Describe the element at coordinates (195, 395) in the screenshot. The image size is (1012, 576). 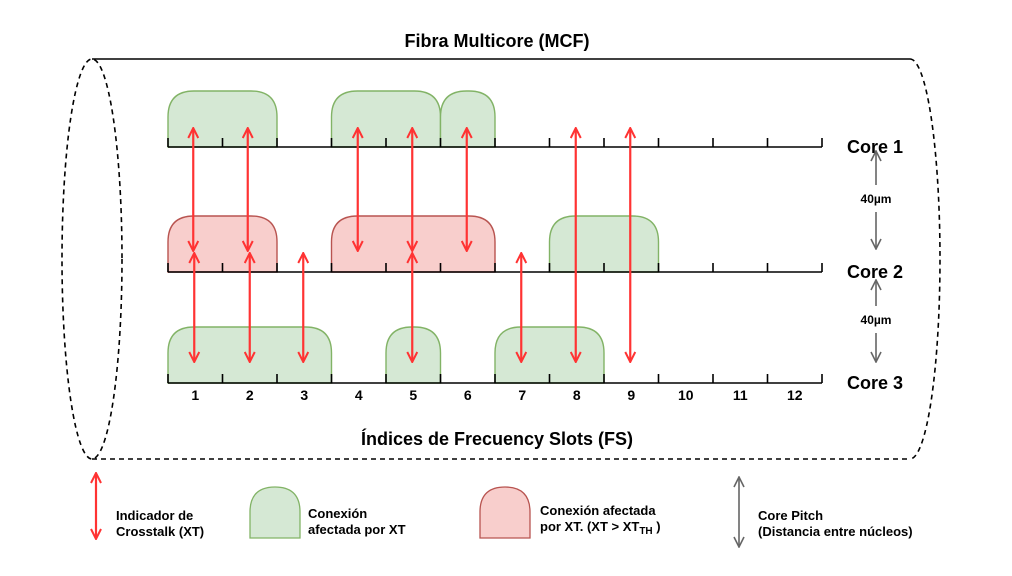
I see `slot-index-label: 1` at that location.